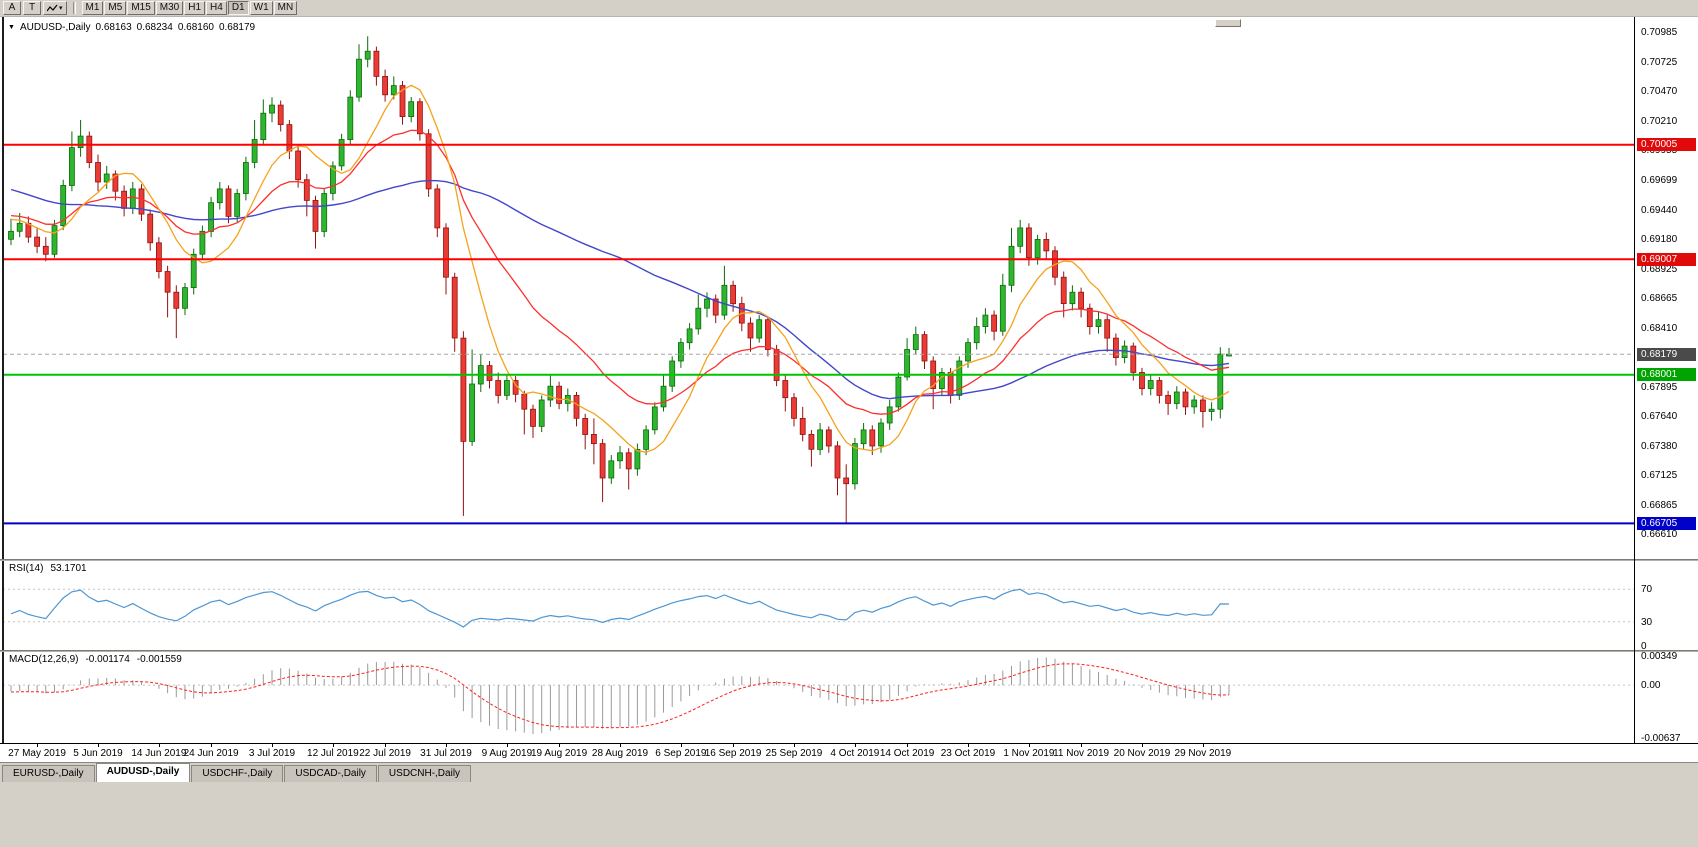 Image resolution: width=1698 pixels, height=847 pixels. What do you see at coordinates (559, 753) in the screenshot?
I see `date-label: 19 Aug 2019` at bounding box center [559, 753].